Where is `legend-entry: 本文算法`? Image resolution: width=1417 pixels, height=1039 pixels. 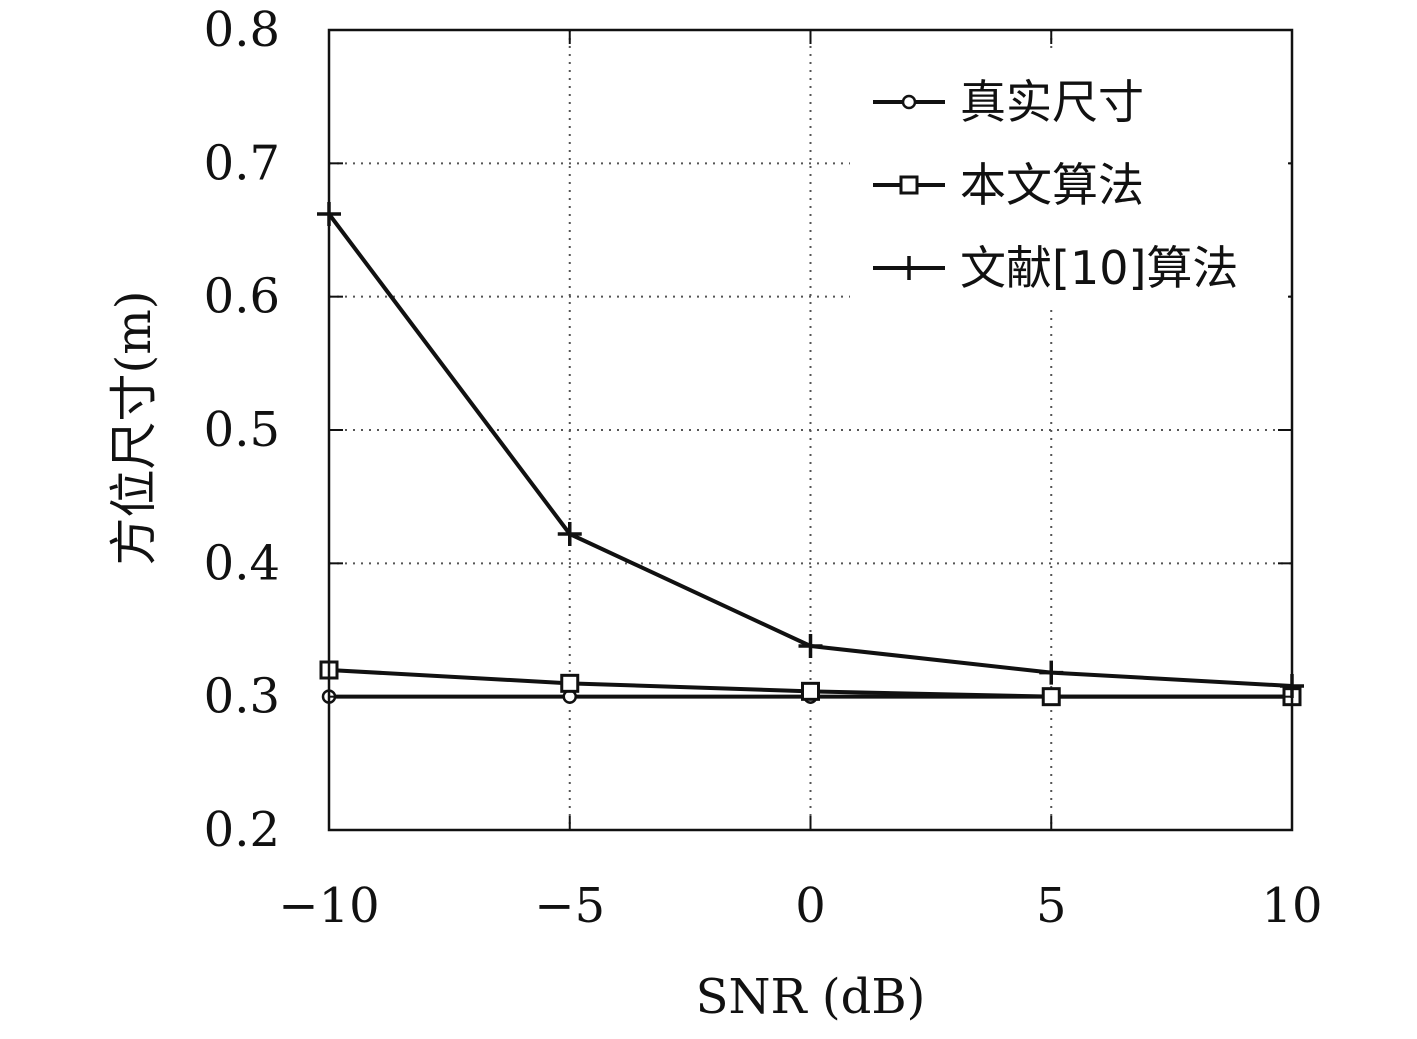
legend-entry: 本文算法 is located at coordinates (1008, 185).